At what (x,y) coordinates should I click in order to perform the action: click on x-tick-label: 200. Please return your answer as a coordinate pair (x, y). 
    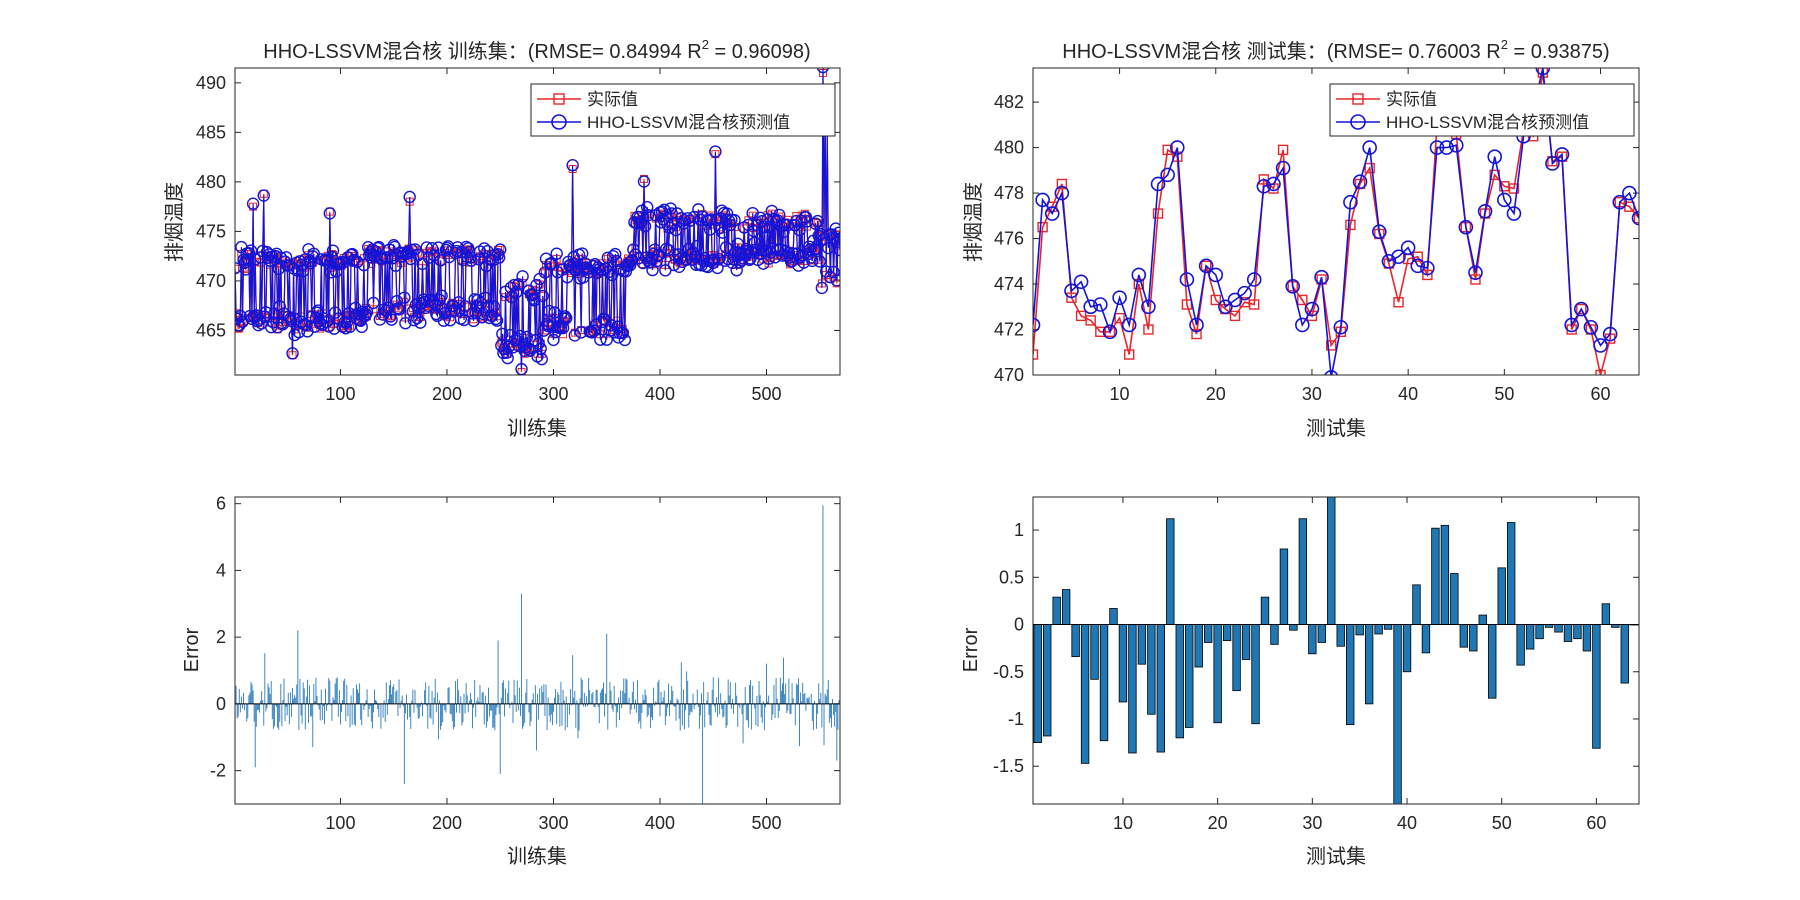
    Looking at the image, I should click on (447, 394).